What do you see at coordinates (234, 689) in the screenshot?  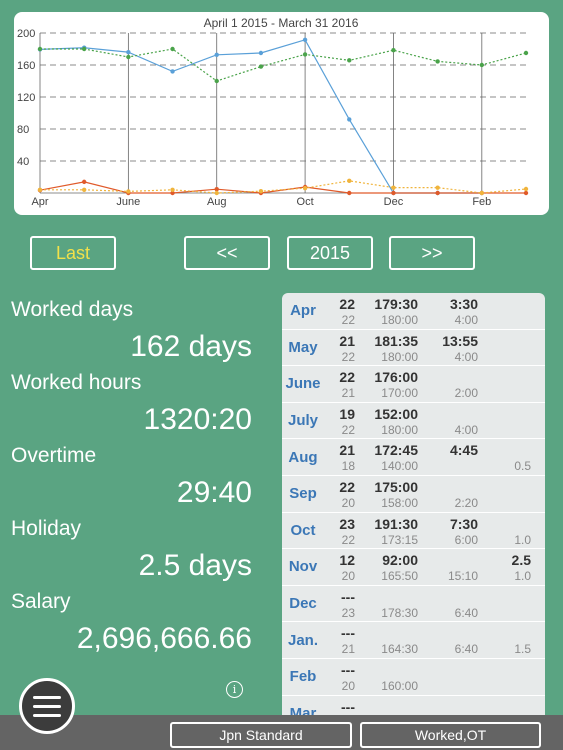 I see `info-icon: i` at bounding box center [234, 689].